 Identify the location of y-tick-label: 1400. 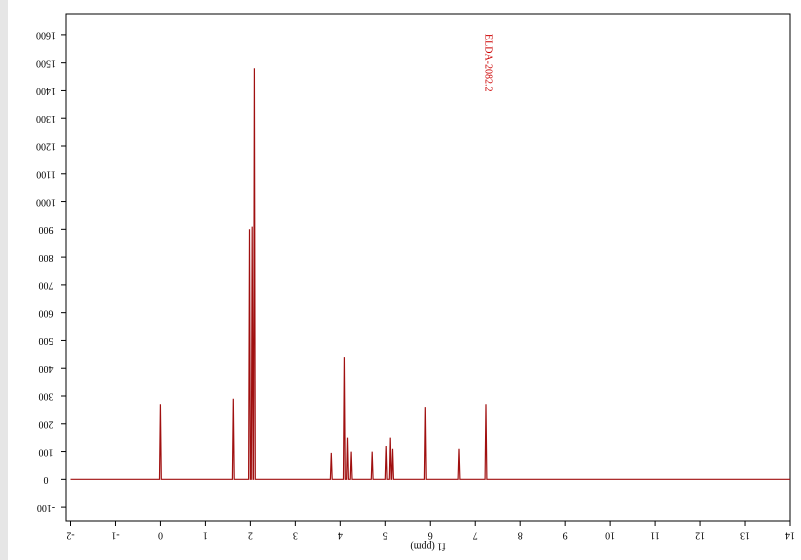
(46, 90).